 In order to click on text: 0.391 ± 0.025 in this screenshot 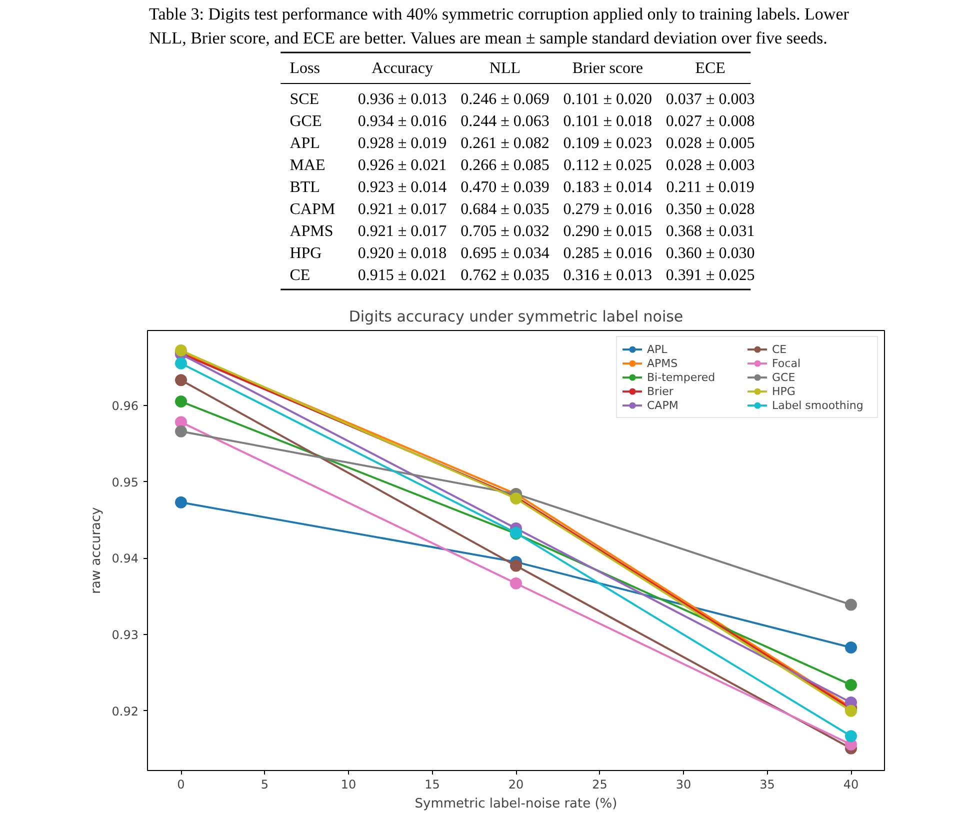, I will do `click(710, 275)`.